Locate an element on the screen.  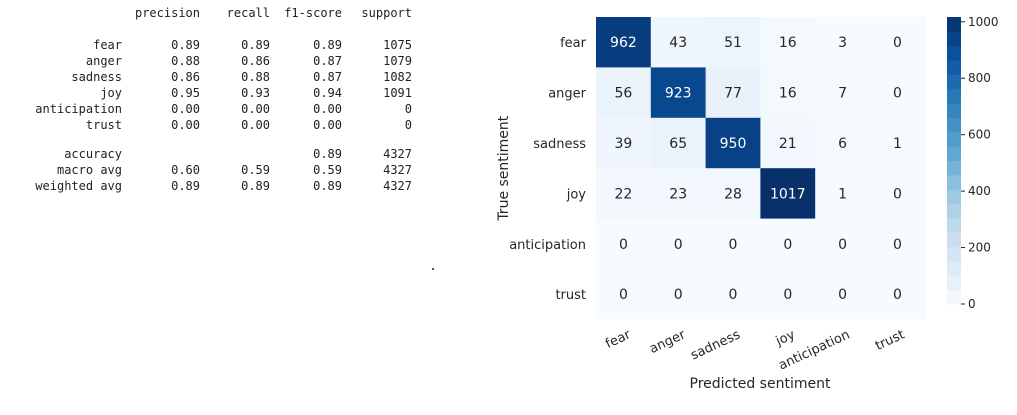
x-tick-label: joy is located at coordinates (785, 338).